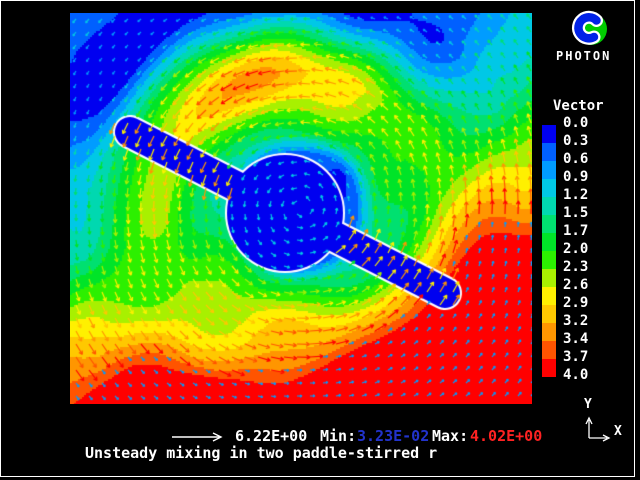 The width and height of the screenshot is (640, 480). What do you see at coordinates (618, 431) in the screenshot?
I see `x-axis-label: X` at bounding box center [618, 431].